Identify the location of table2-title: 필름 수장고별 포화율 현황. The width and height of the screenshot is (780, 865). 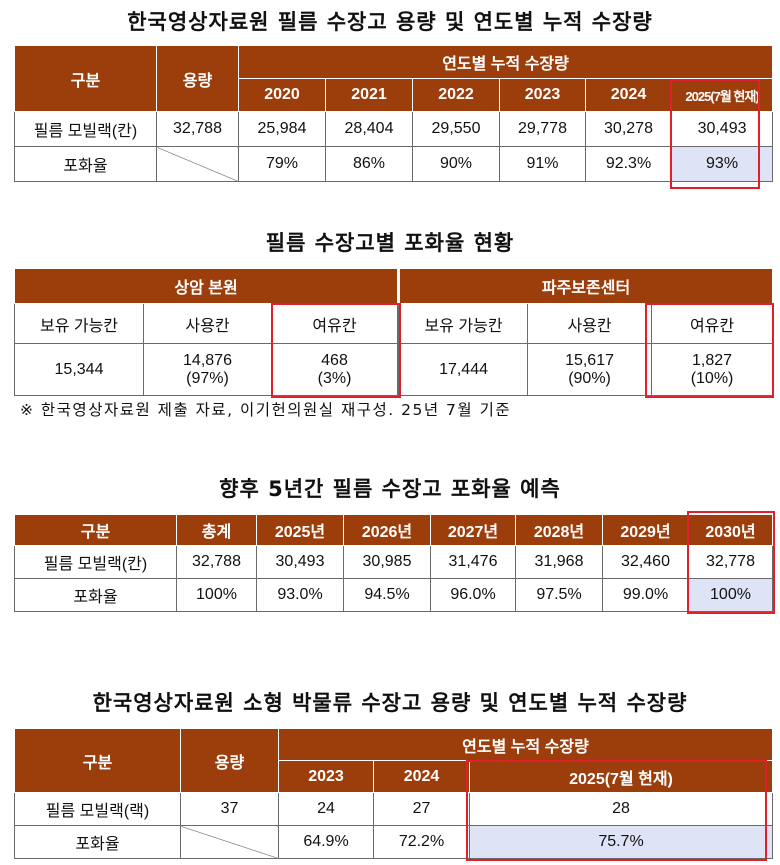
(390, 243).